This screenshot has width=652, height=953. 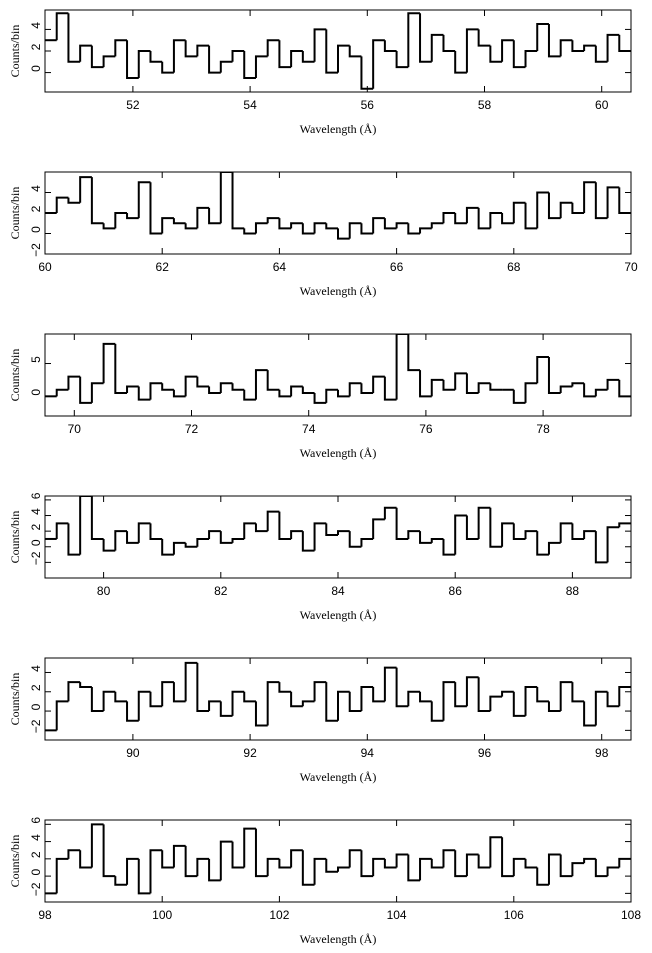 I want to click on x-tick-label: 94, so click(x=368, y=753).